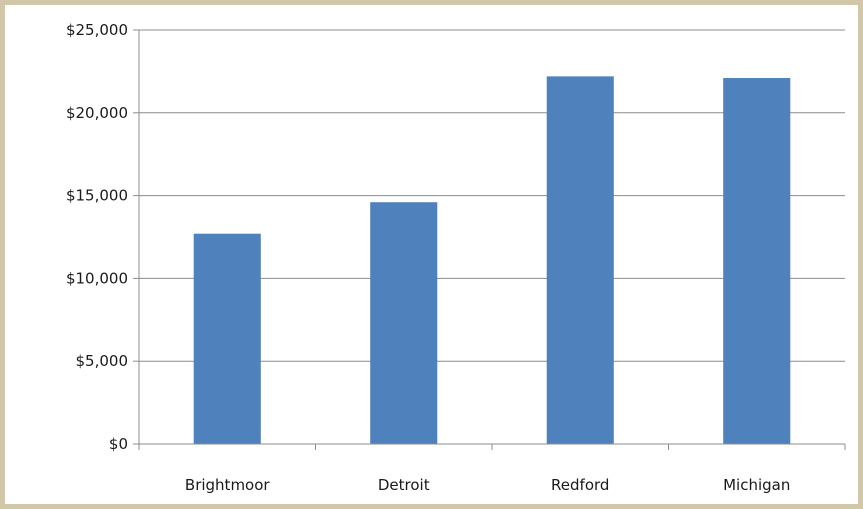 The image size is (863, 509). Describe the element at coordinates (487, 485) in the screenshot. I see `x-category-labels: Brightmoor Detroit Redford Michigan` at that location.